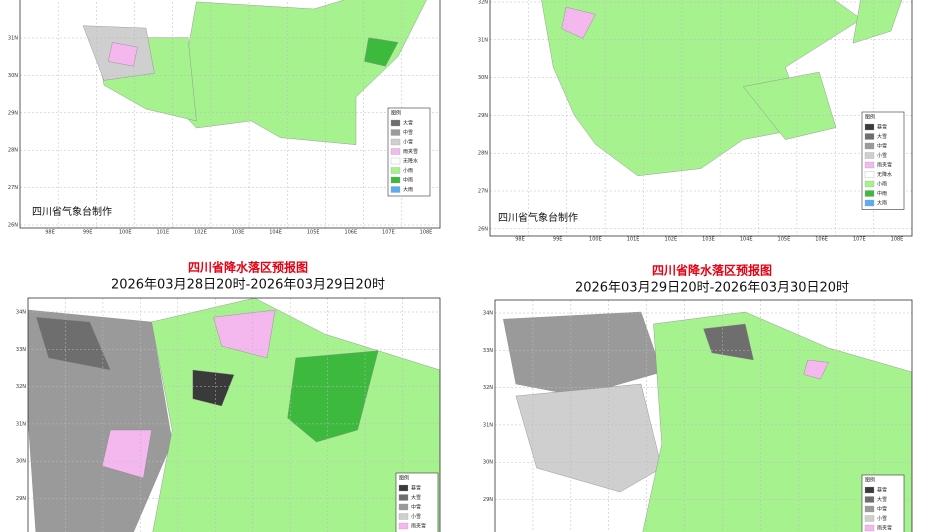  Describe the element at coordinates (897, 240) in the screenshot. I see `x-tick-label: 108E` at that location.